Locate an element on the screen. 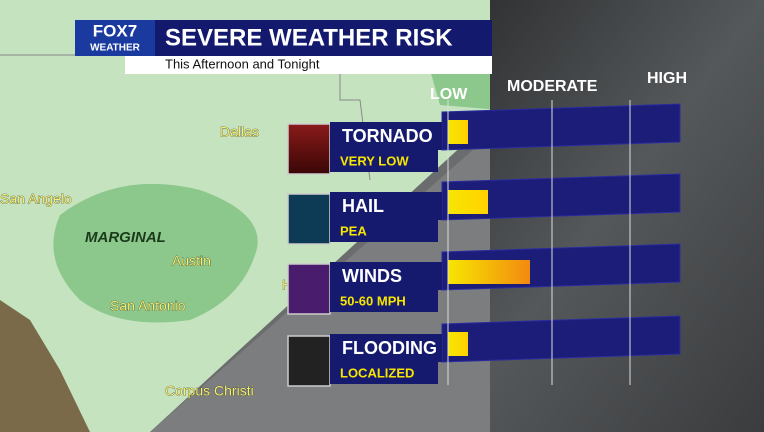 The height and width of the screenshot is (432, 764). risk-name: WINDS is located at coordinates (372, 276).